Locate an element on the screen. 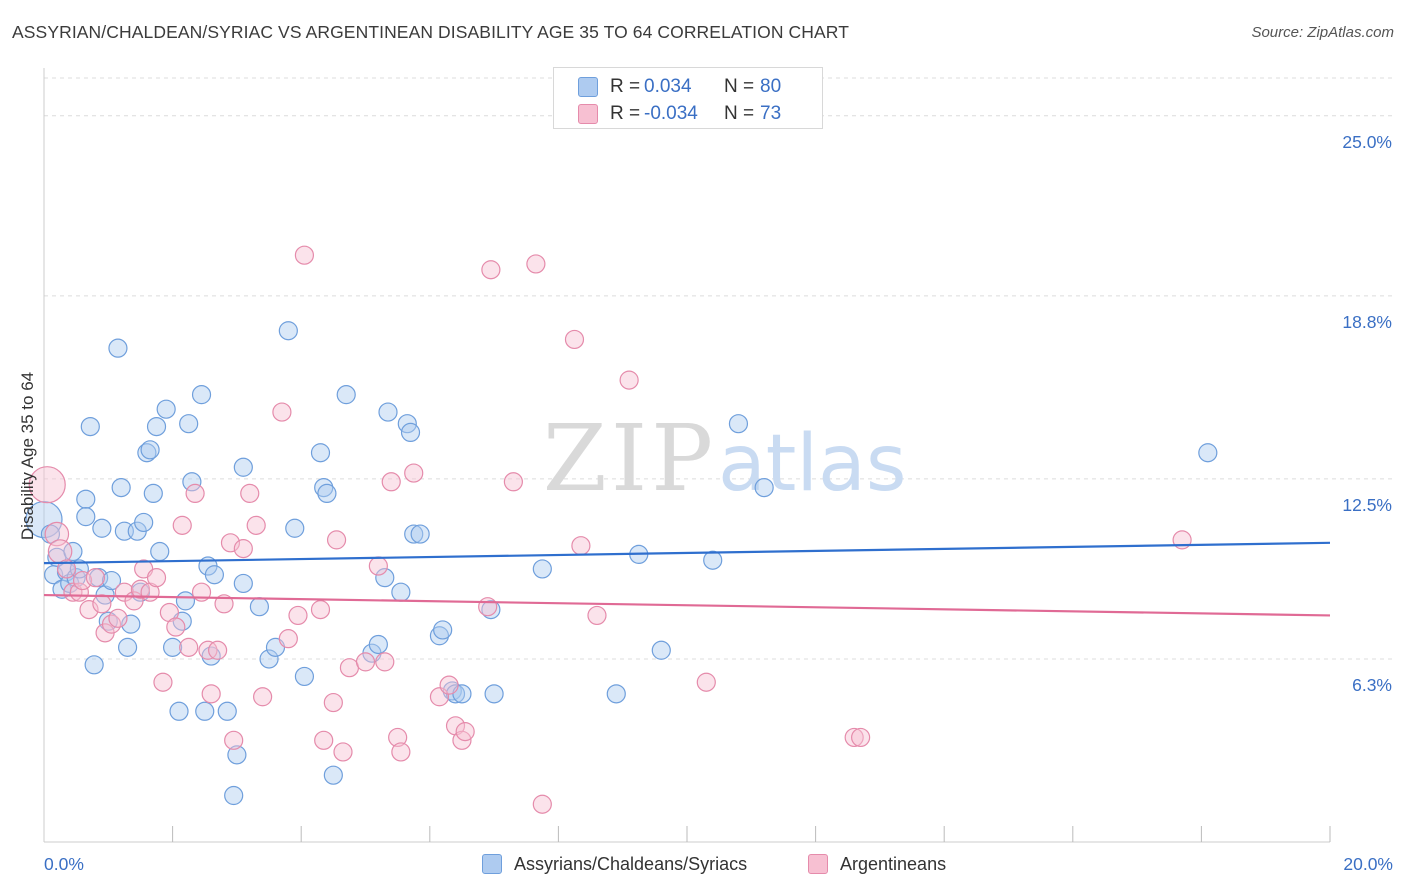 The image size is (1406, 892). bottom-legend-label-series2: Argentineans is located at coordinates (893, 863).